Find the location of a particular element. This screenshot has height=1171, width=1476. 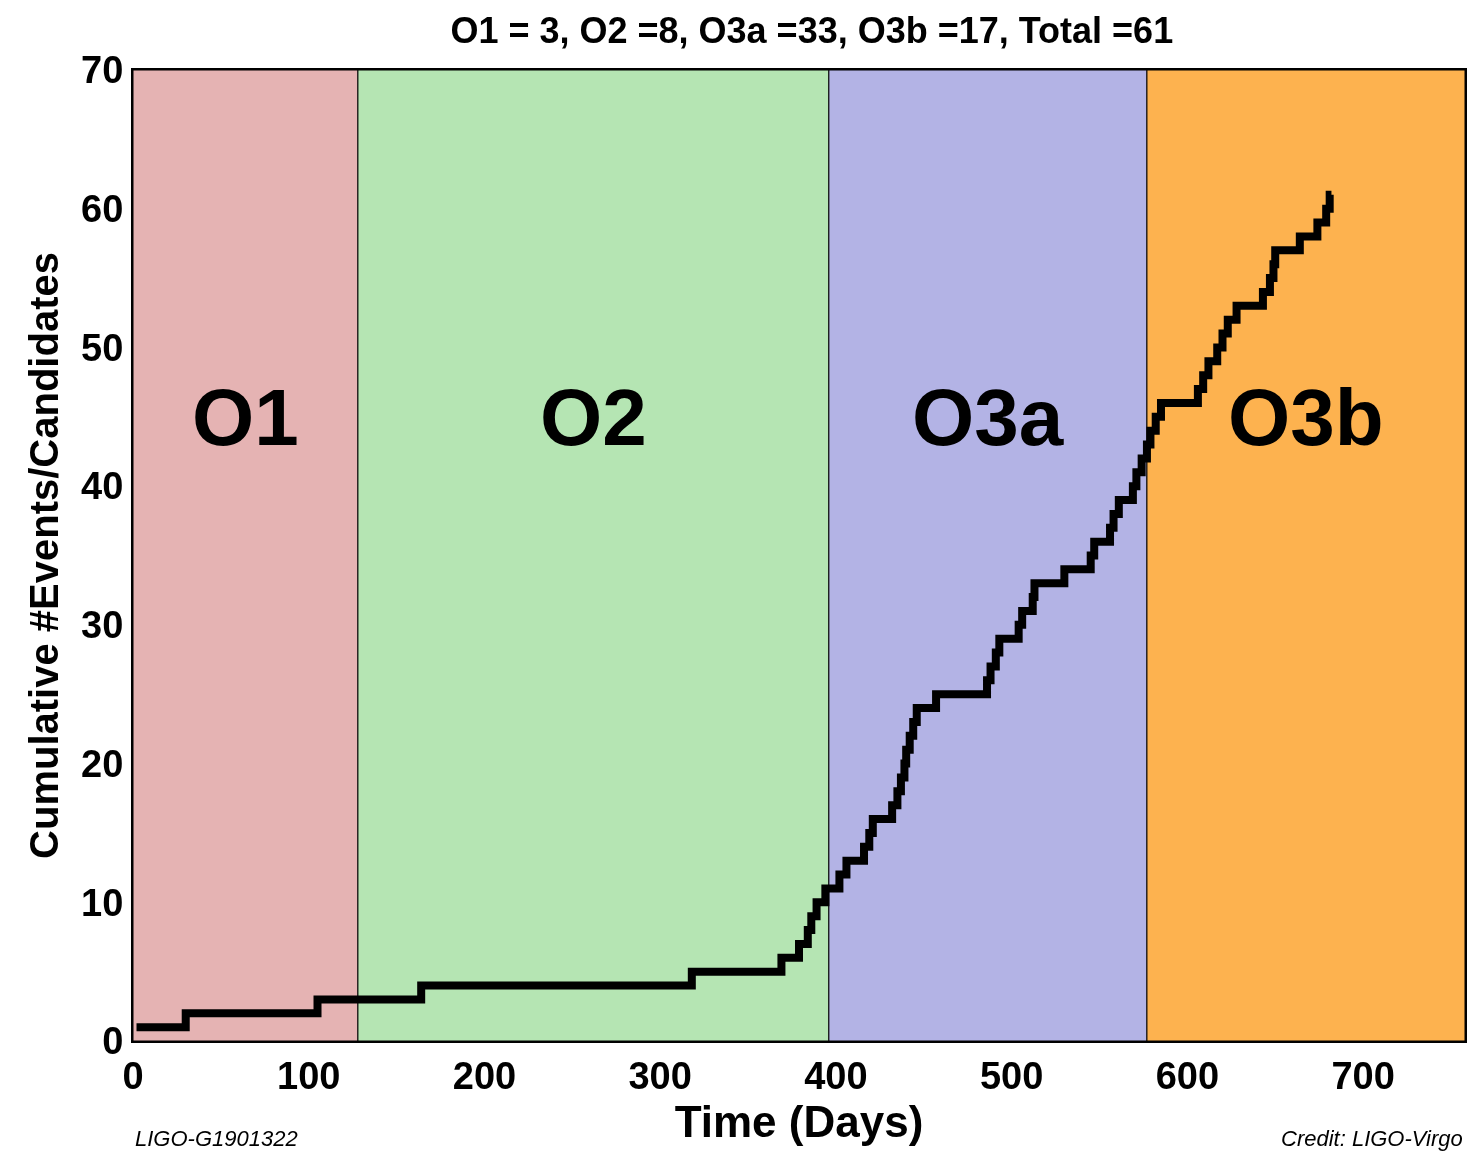

y-tick-label: 10 is located at coordinates (102, 902).